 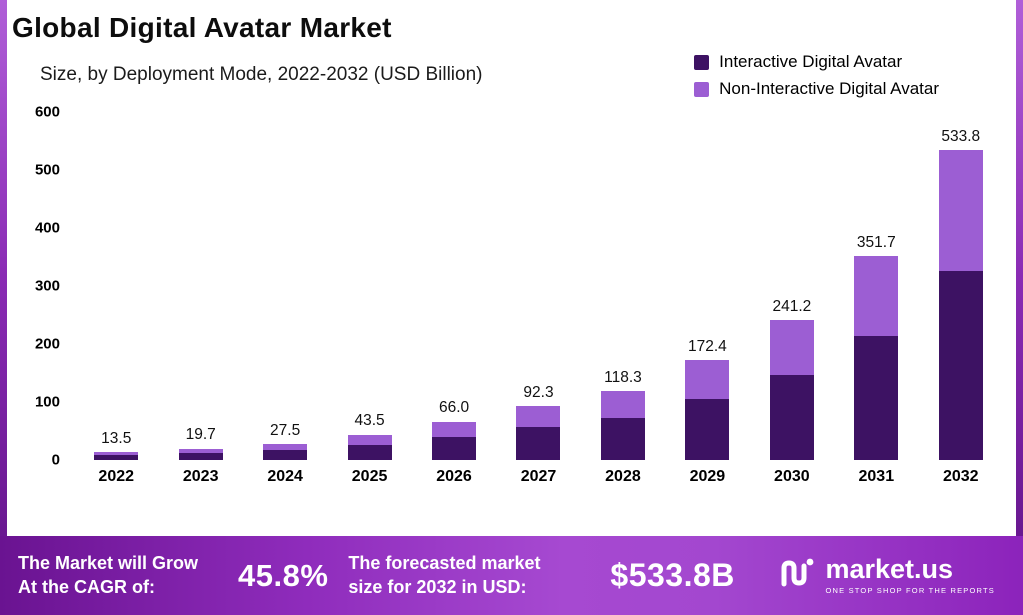 I want to click on x-axis-label: 2029, so click(x=707, y=476).